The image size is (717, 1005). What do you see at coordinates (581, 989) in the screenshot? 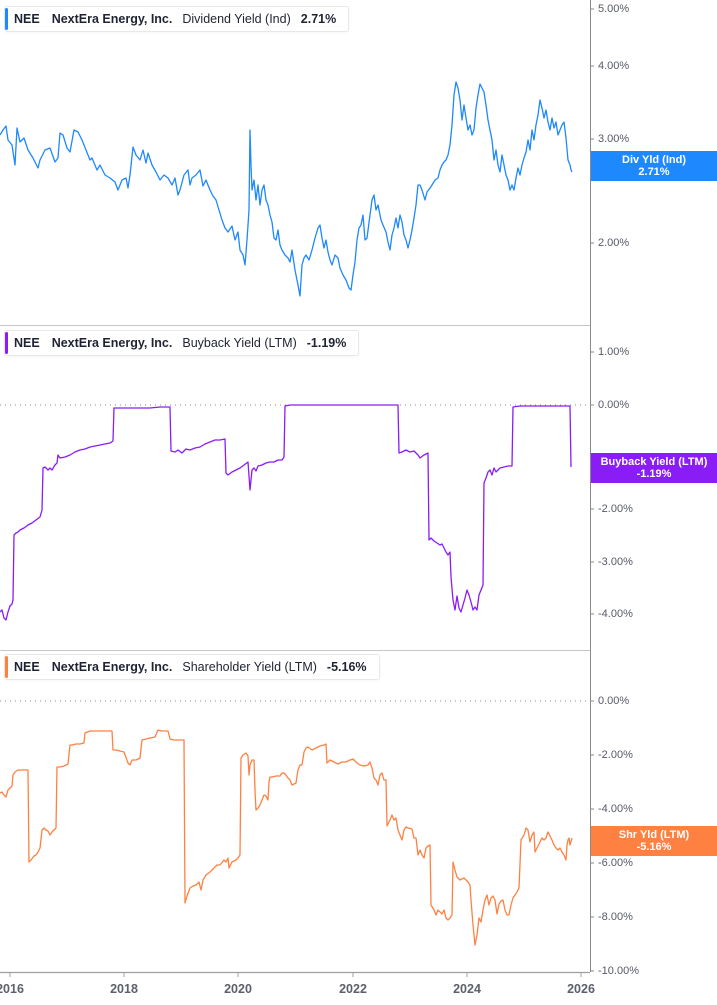
I see `x-tick-label: 2026` at bounding box center [581, 989].